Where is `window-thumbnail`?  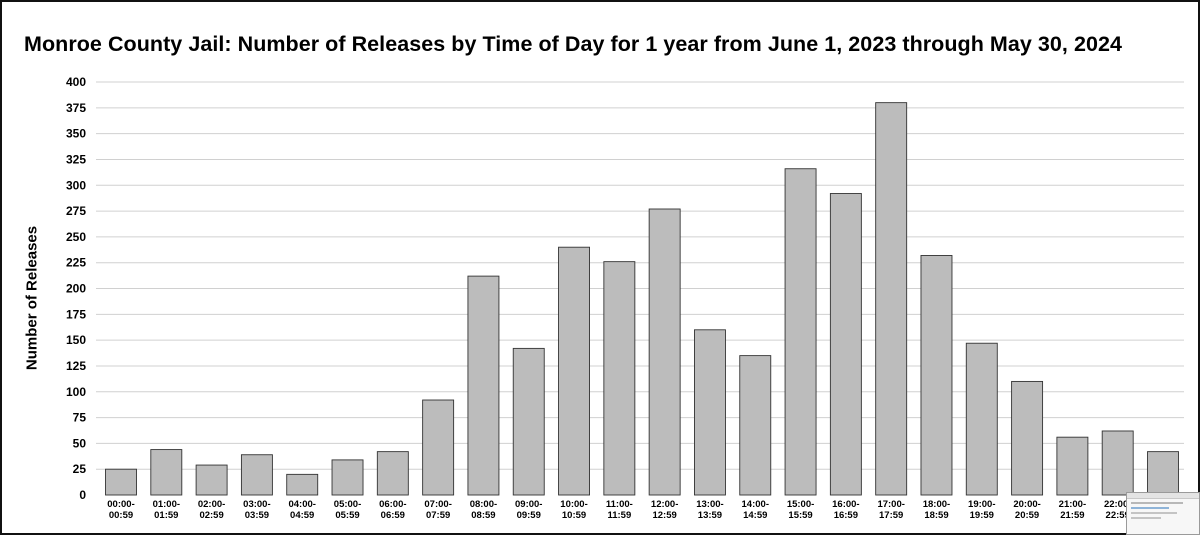 window-thumbnail is located at coordinates (1163, 513).